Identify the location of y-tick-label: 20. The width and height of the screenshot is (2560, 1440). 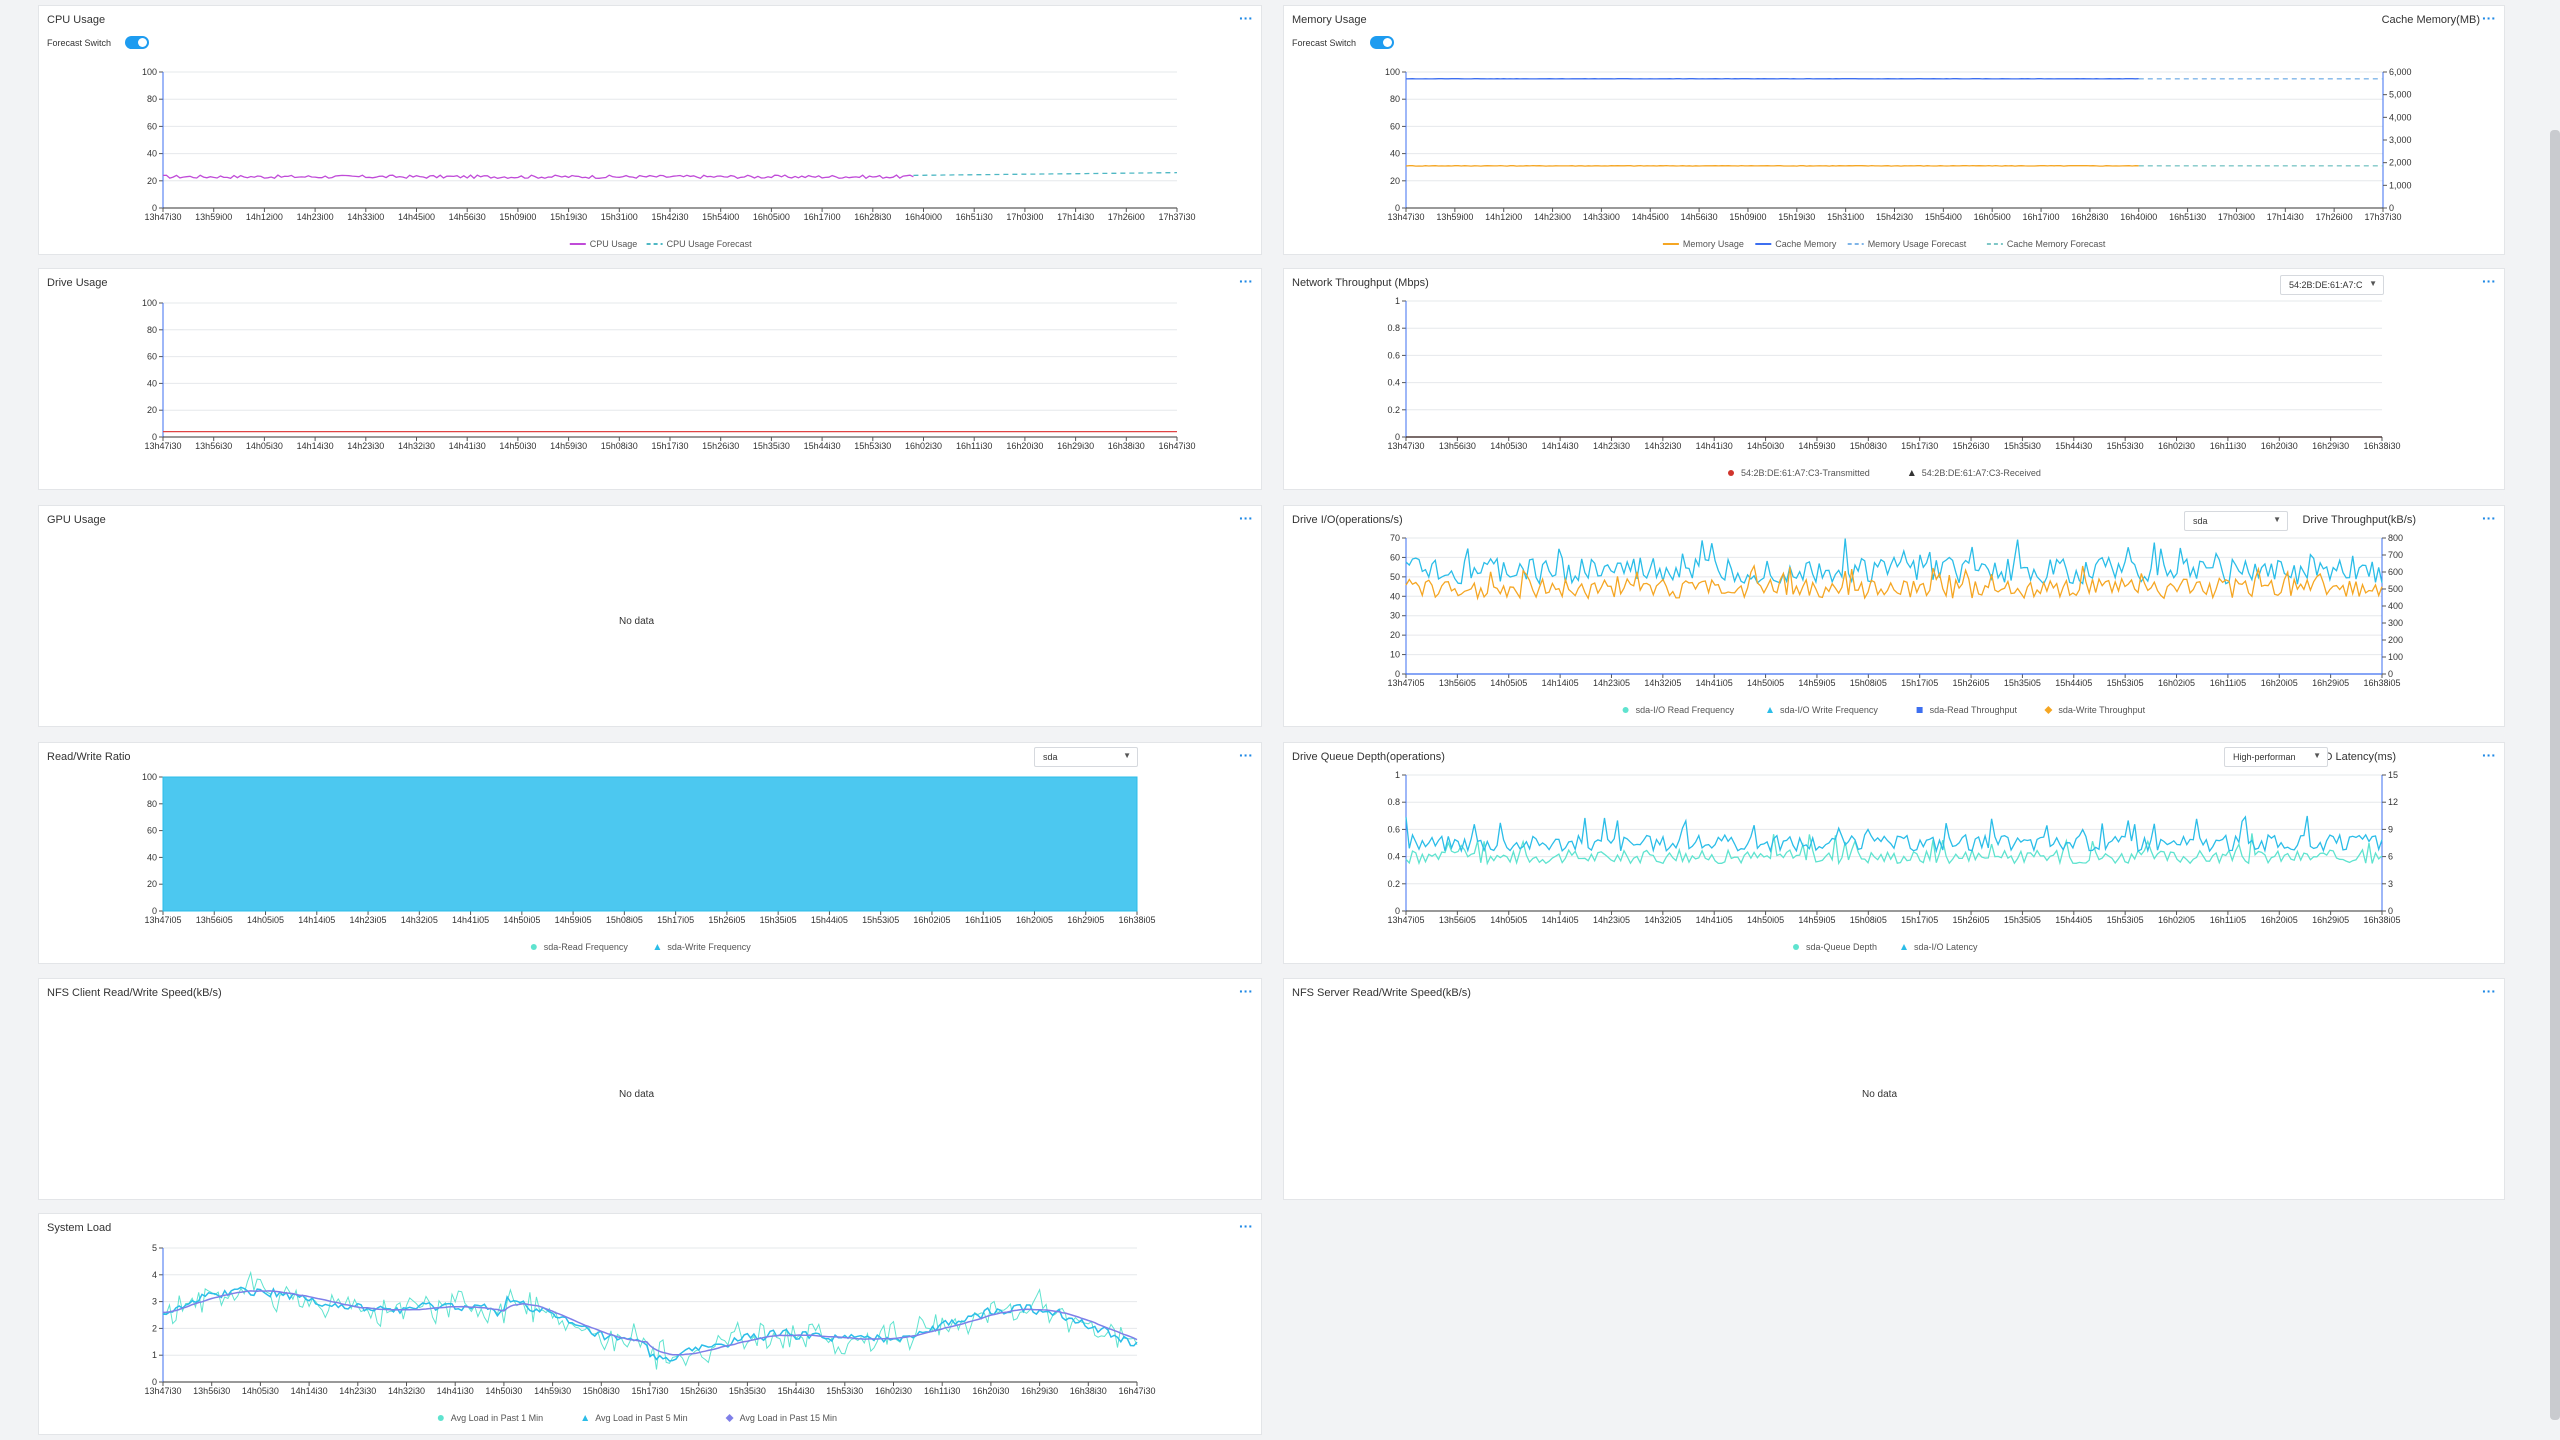
(152, 410).